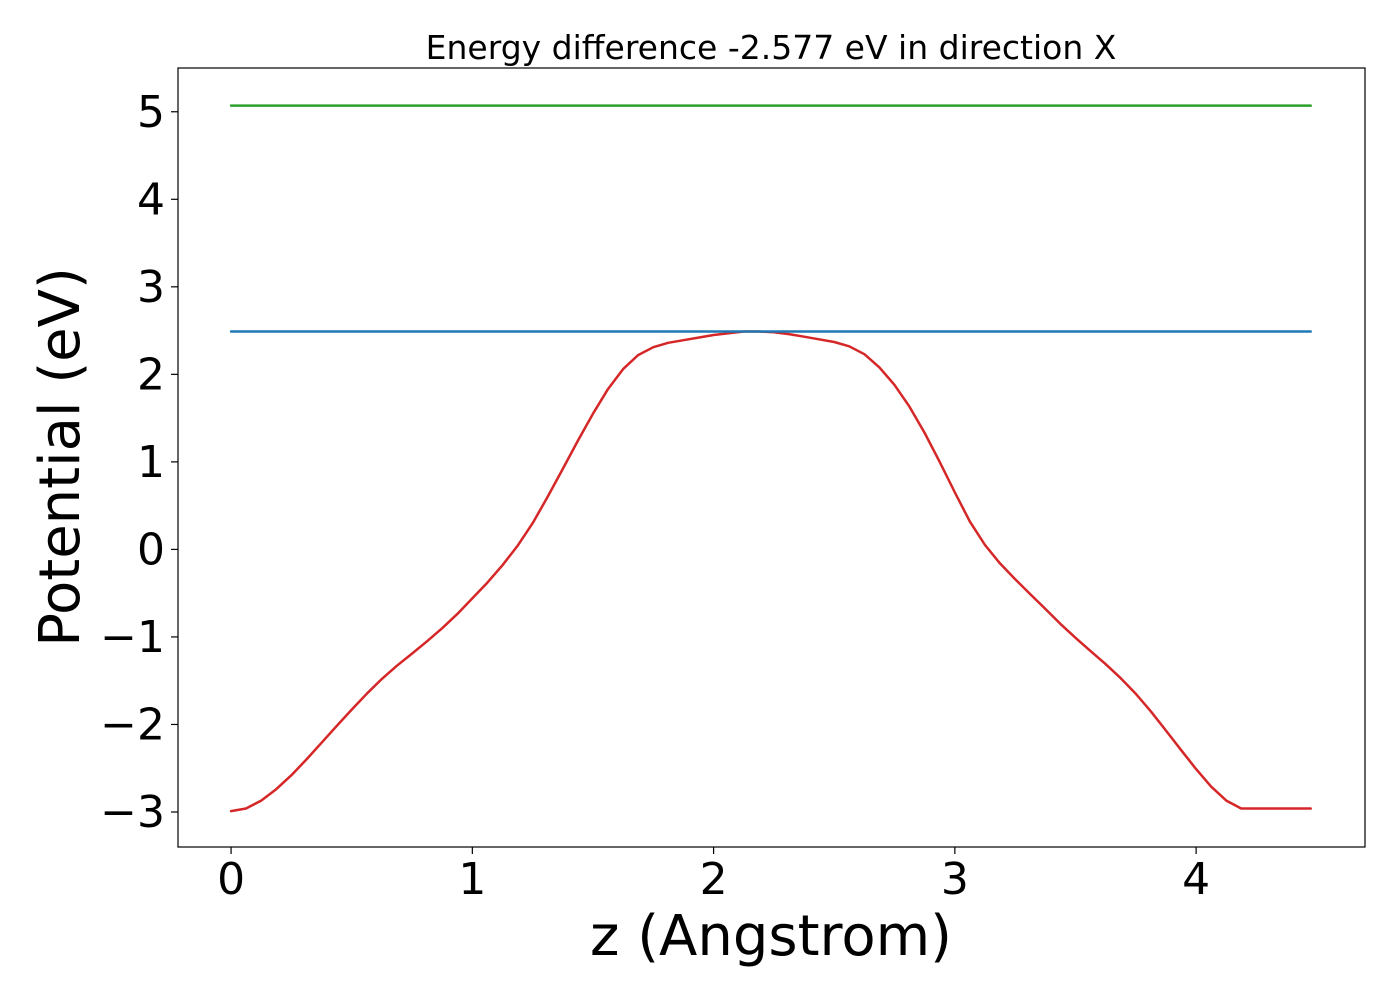  Describe the element at coordinates (1196, 879) in the screenshot. I see `x-tick-label: 4` at that location.